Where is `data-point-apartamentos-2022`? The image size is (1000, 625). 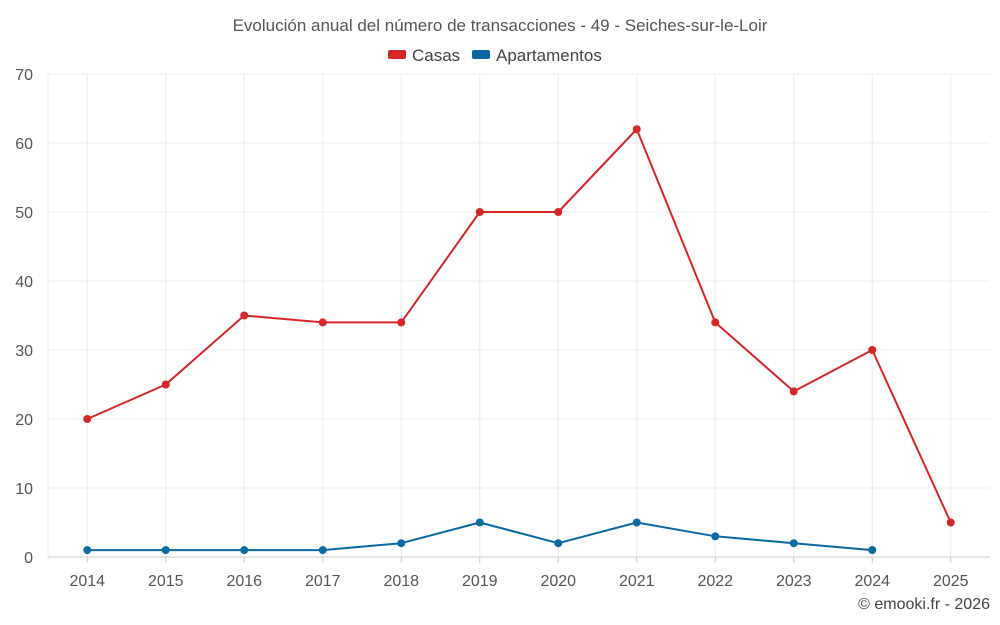 data-point-apartamentos-2022 is located at coordinates (715, 536).